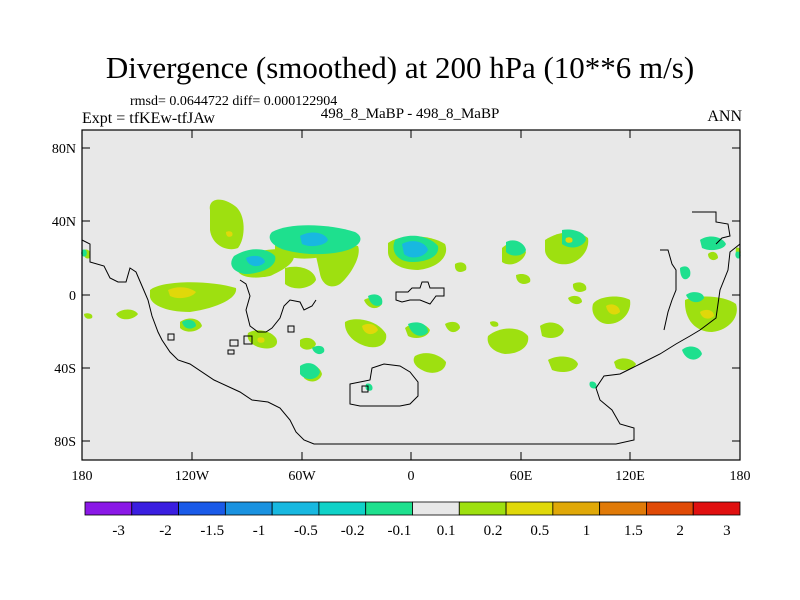 This screenshot has height=600, width=800. Describe the element at coordinates (521, 476) in the screenshot. I see `x-tick-60E: 60E` at that location.